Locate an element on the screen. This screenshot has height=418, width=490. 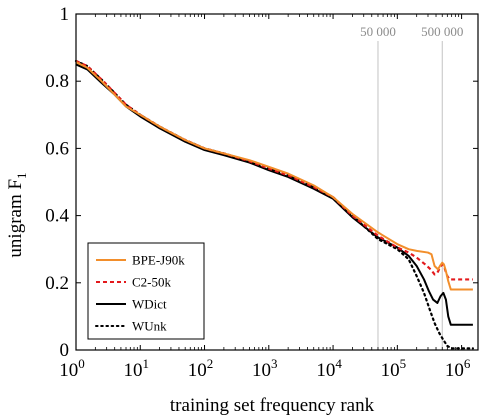
x-tick-label-exponent: 6 is located at coordinates (467, 363).